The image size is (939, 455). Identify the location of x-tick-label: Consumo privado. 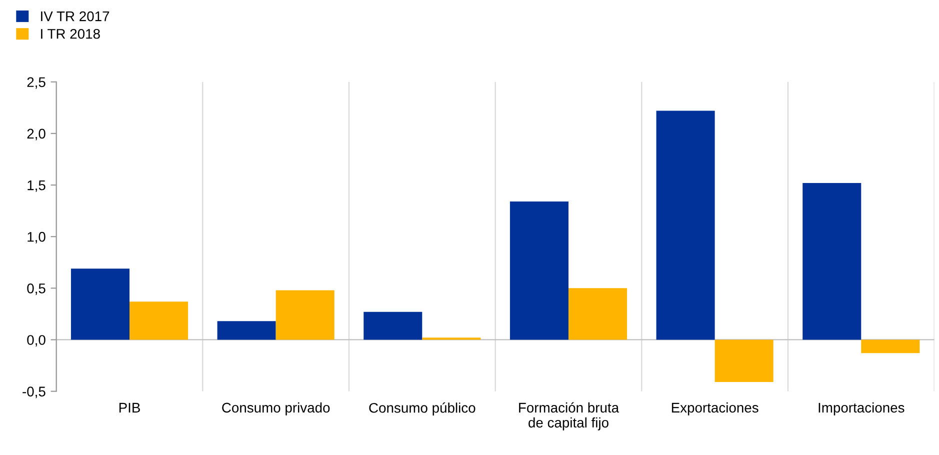
(276, 409).